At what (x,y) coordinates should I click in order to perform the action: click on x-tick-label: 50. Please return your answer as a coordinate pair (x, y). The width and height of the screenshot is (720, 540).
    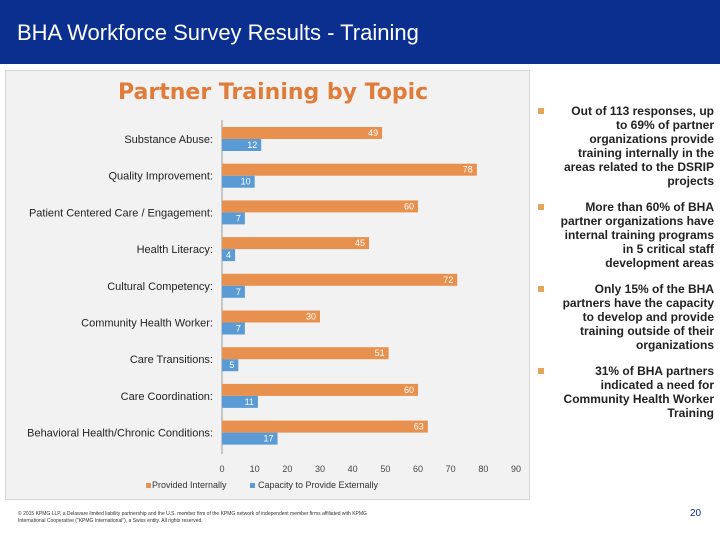
    Looking at the image, I should click on (385, 469).